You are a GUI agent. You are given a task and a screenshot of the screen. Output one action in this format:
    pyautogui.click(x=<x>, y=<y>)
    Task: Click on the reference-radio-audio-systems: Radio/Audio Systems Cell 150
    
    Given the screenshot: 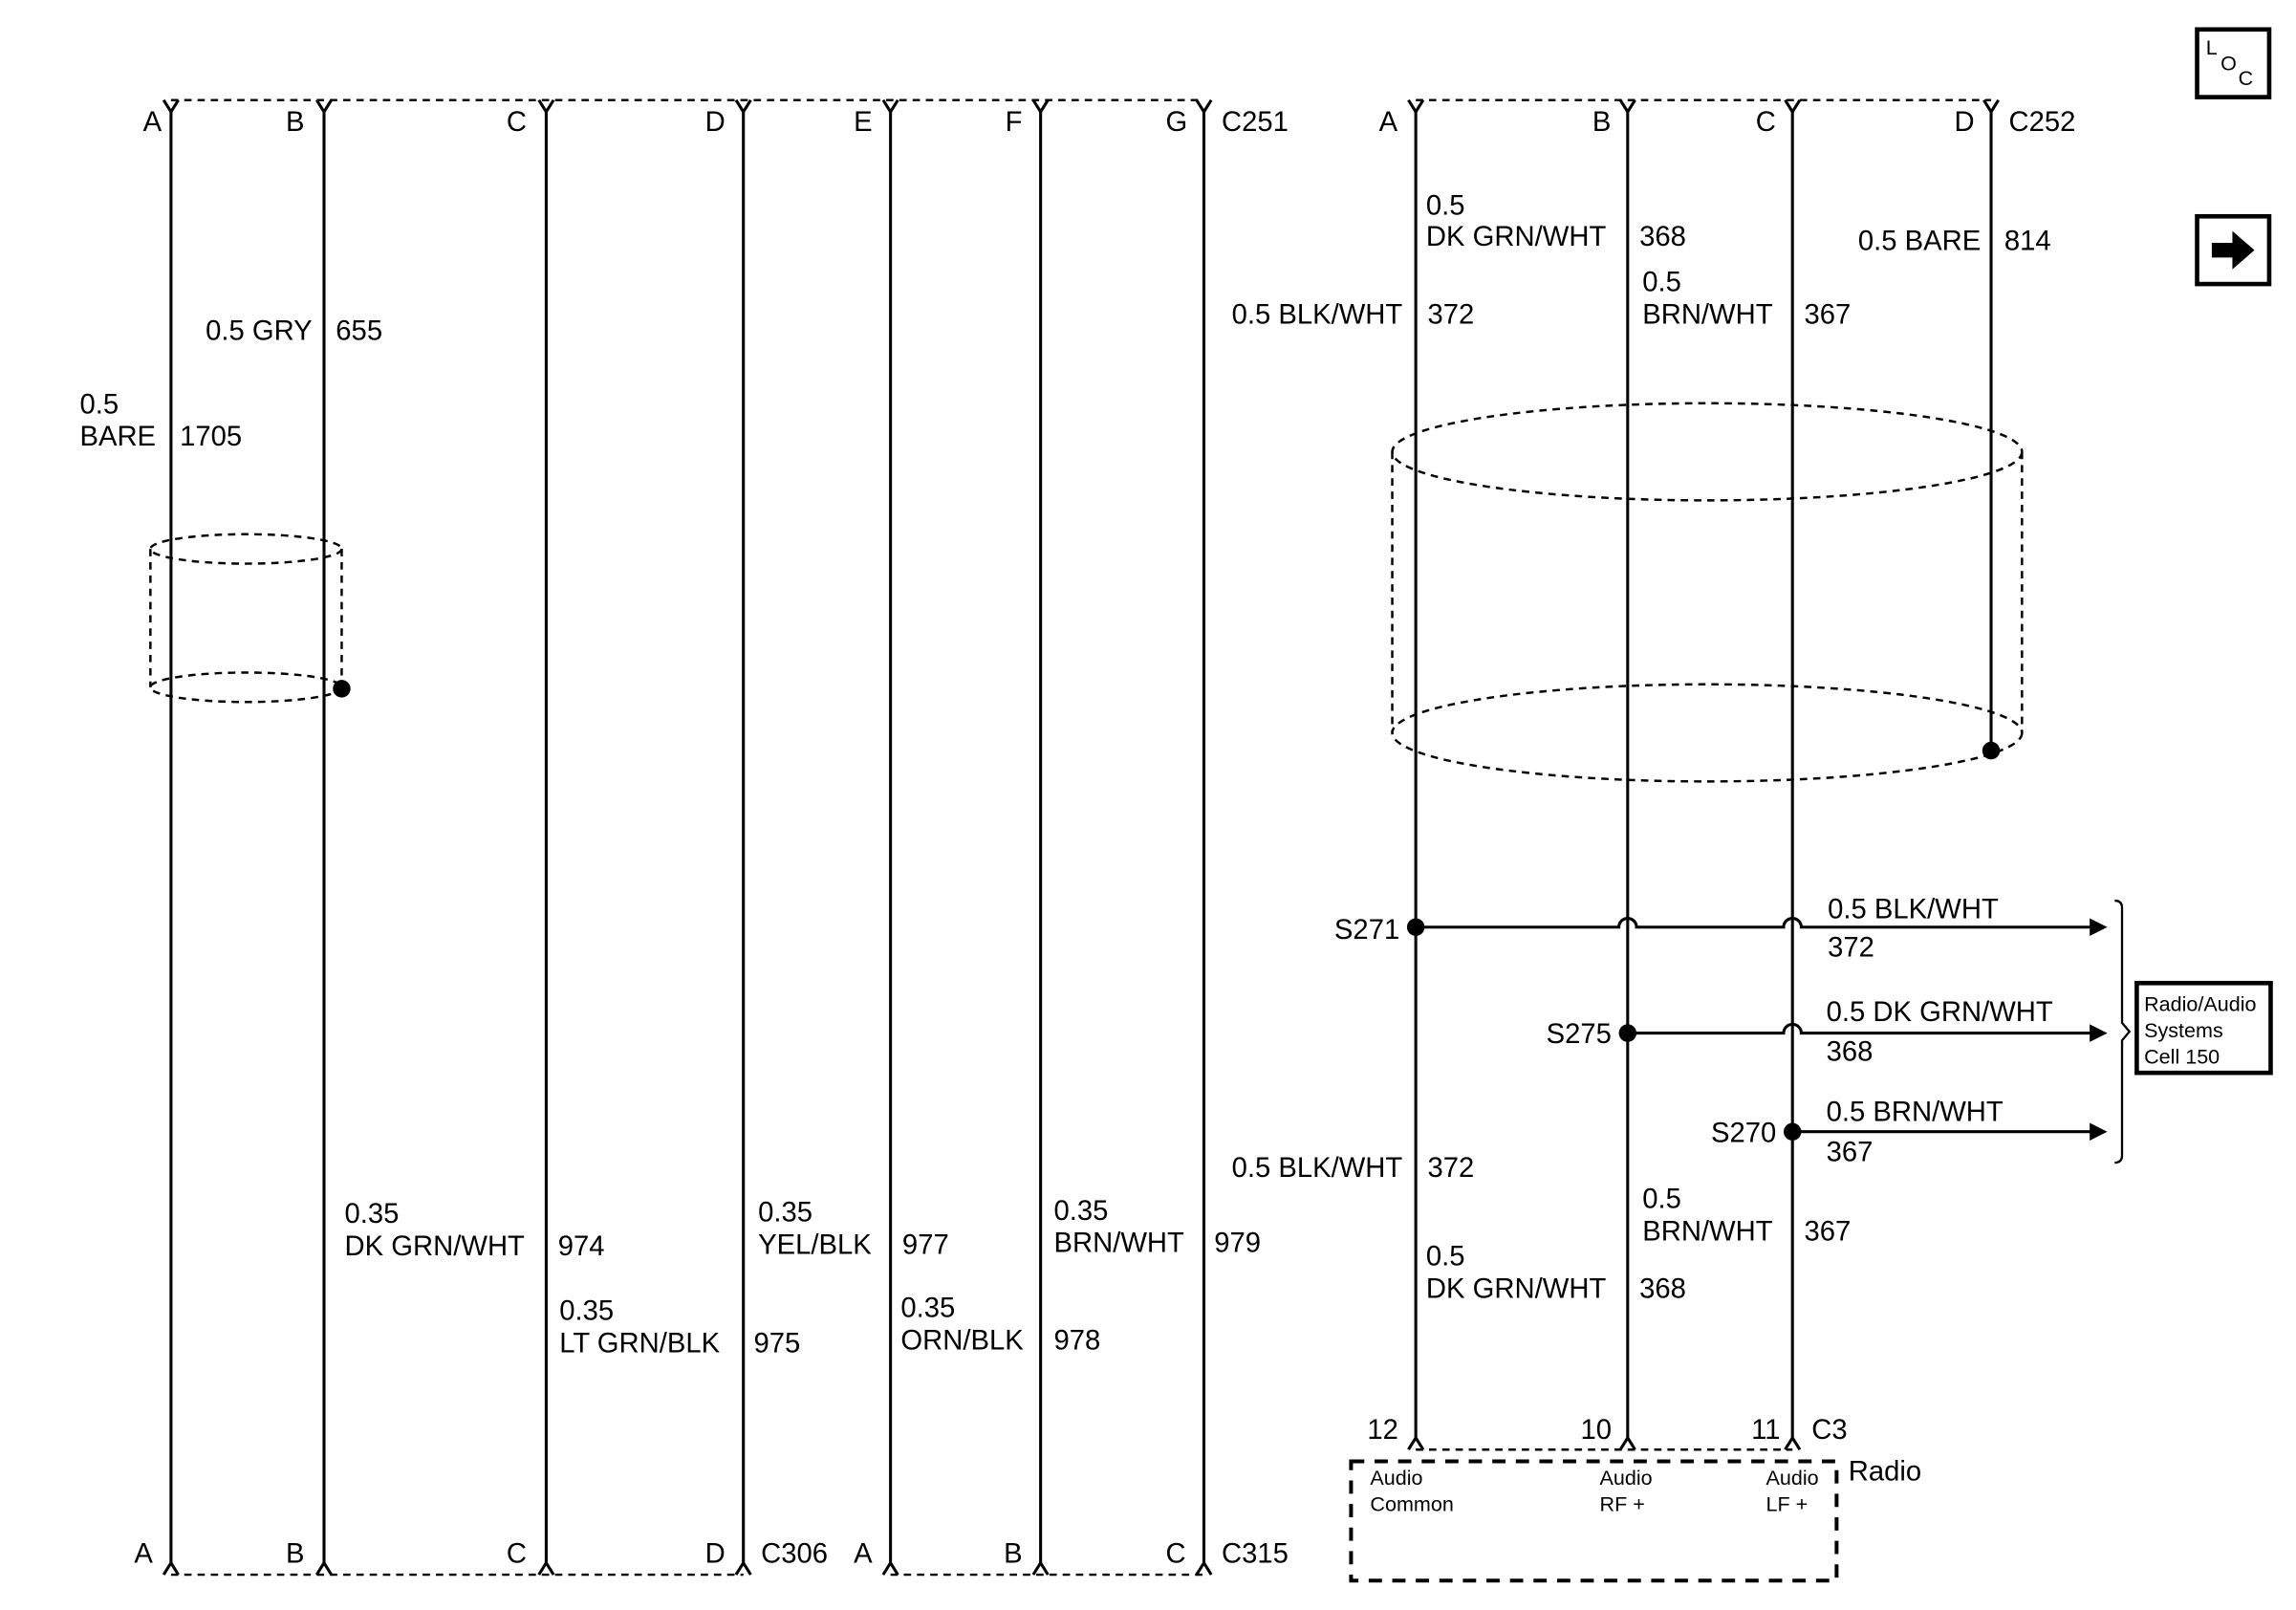 What is the action you would take?
    pyautogui.click(x=2203, y=1028)
    